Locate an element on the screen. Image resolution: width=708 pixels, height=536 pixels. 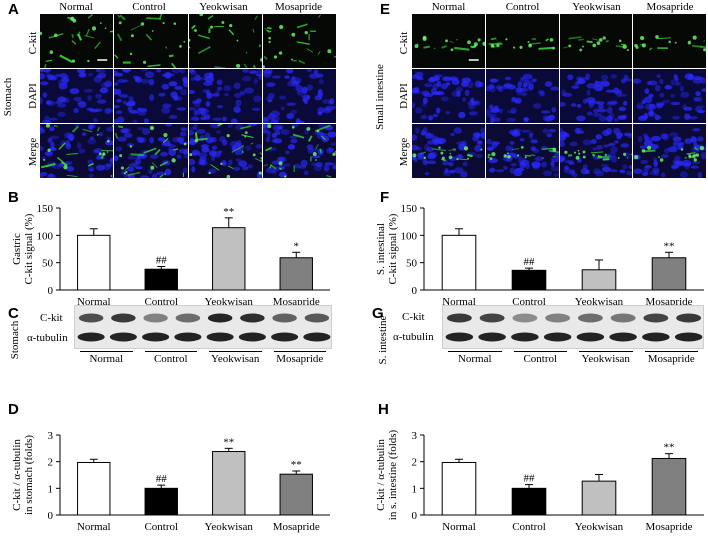
panel-label-e: E is located at coordinates (385, 9).